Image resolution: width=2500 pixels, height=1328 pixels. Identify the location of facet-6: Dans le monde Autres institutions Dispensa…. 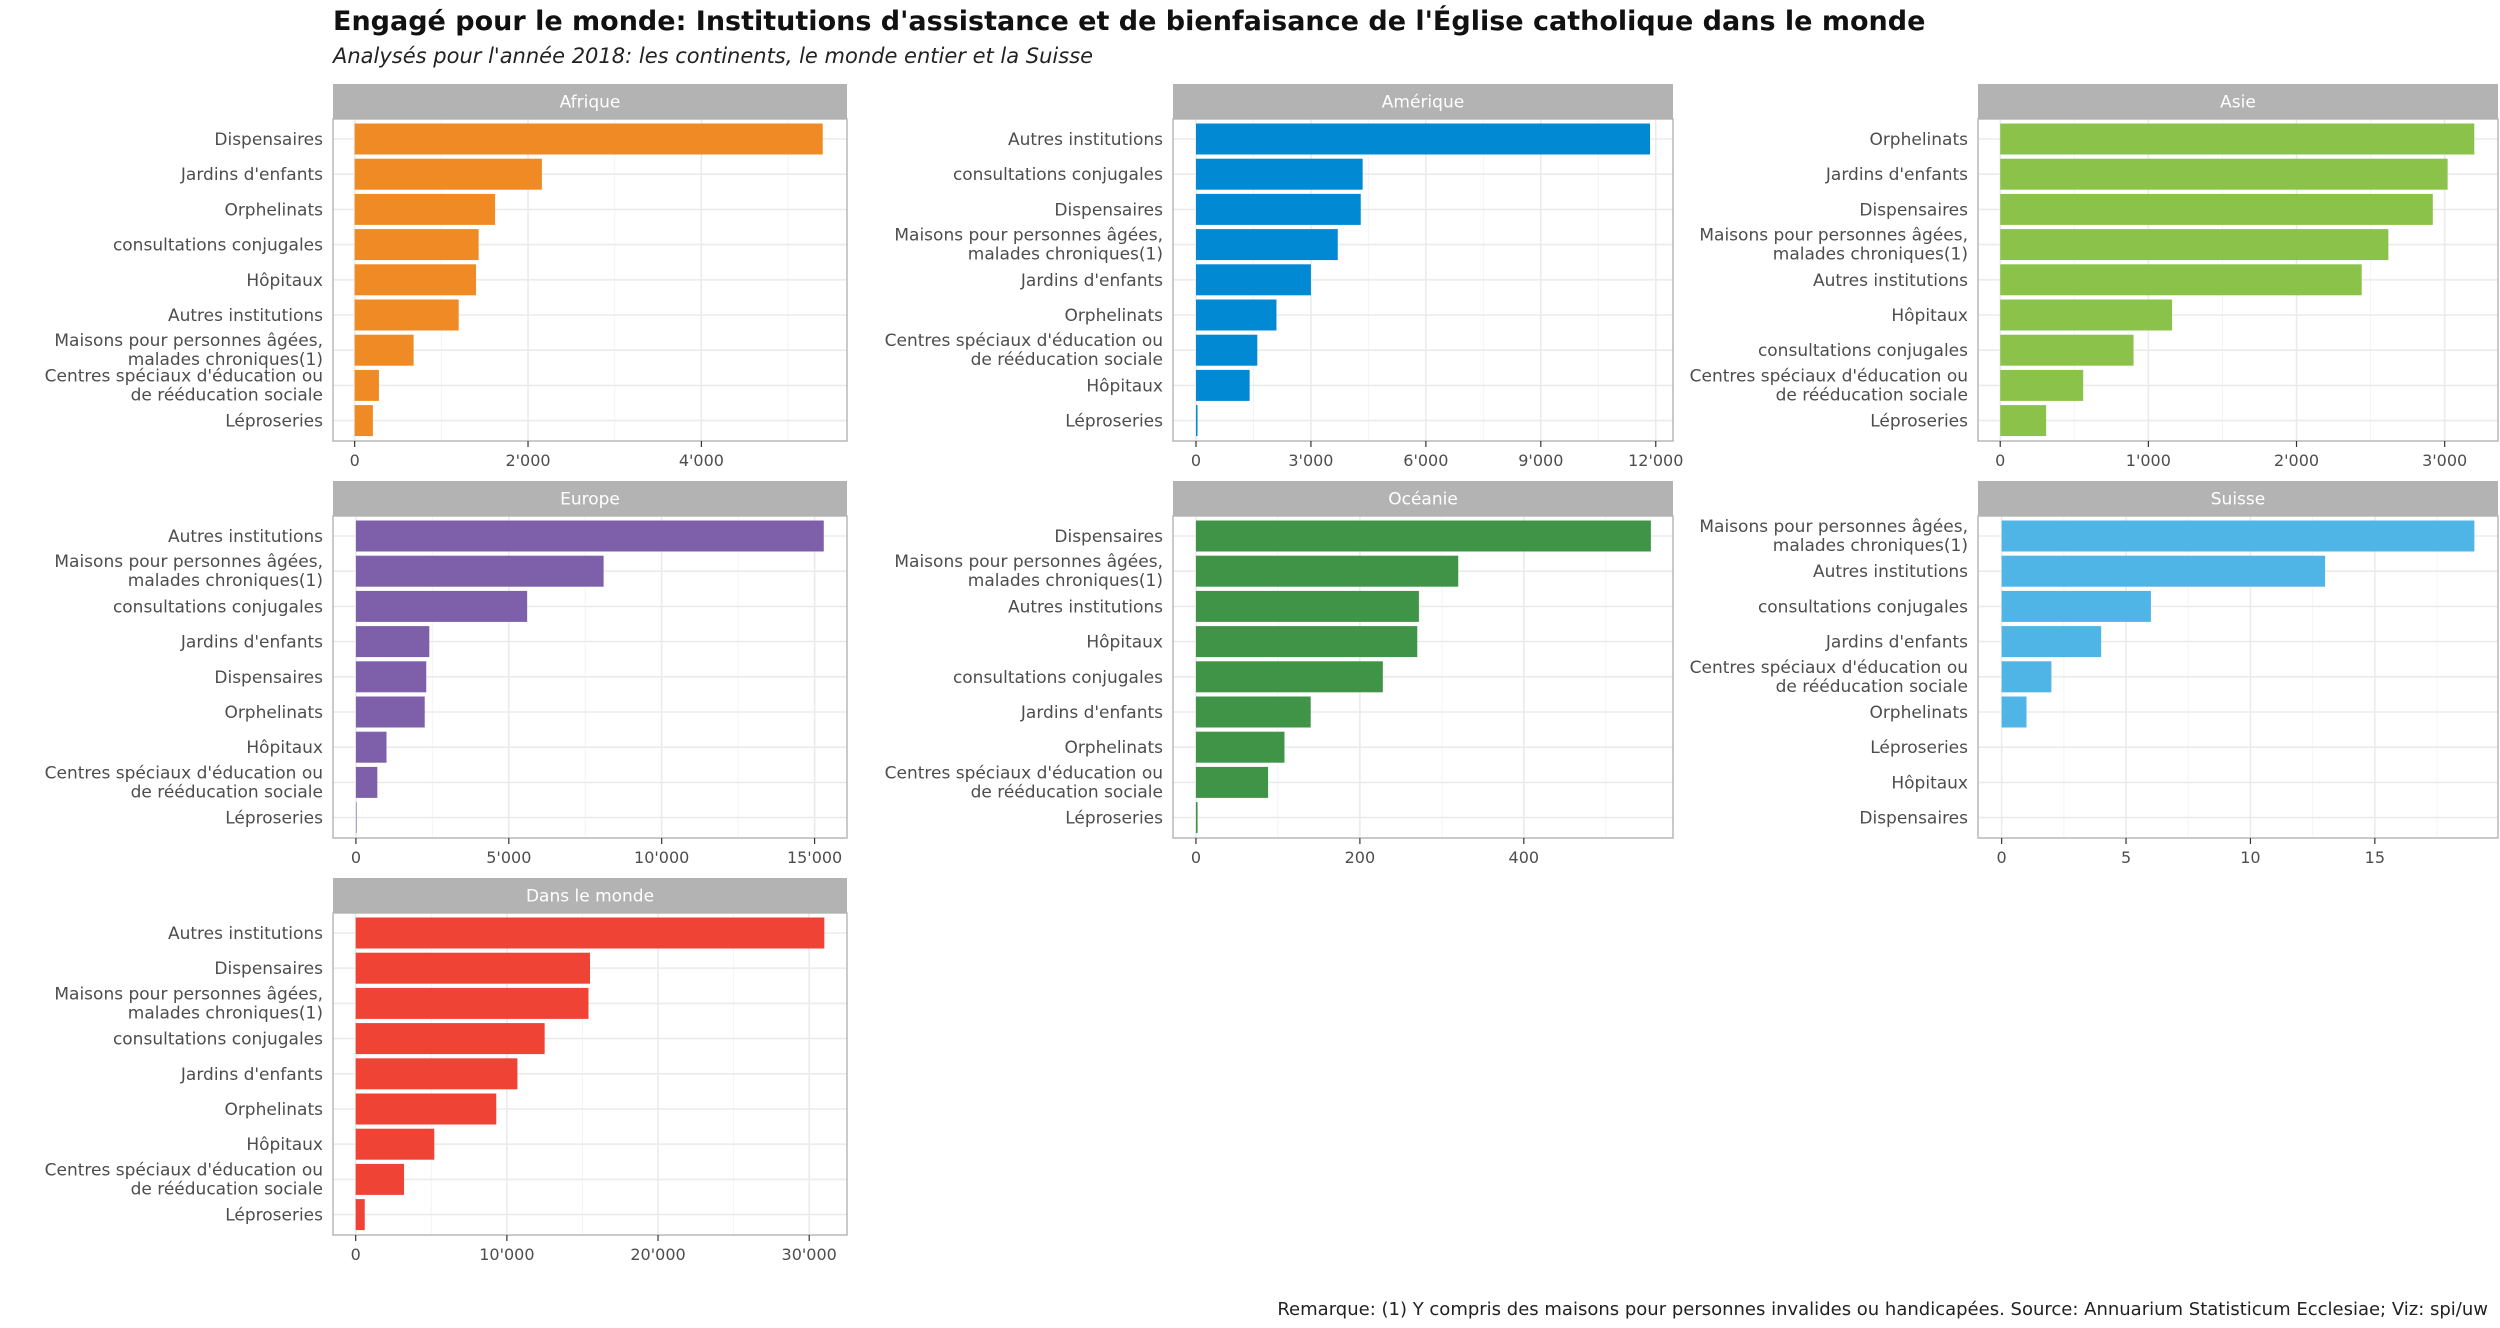
(446, 1071).